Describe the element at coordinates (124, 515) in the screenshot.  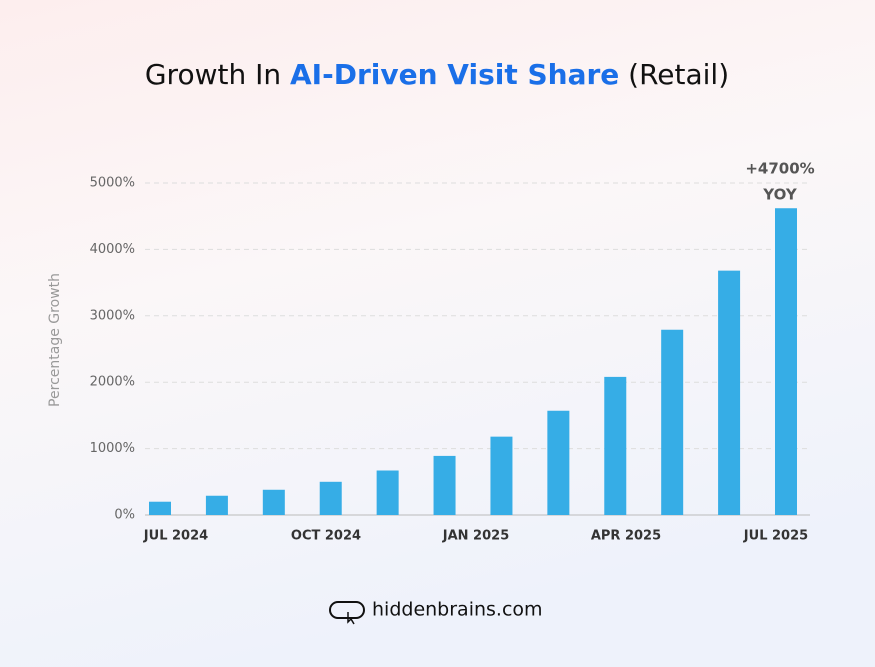
I see `y-tick-label: 0%` at that location.